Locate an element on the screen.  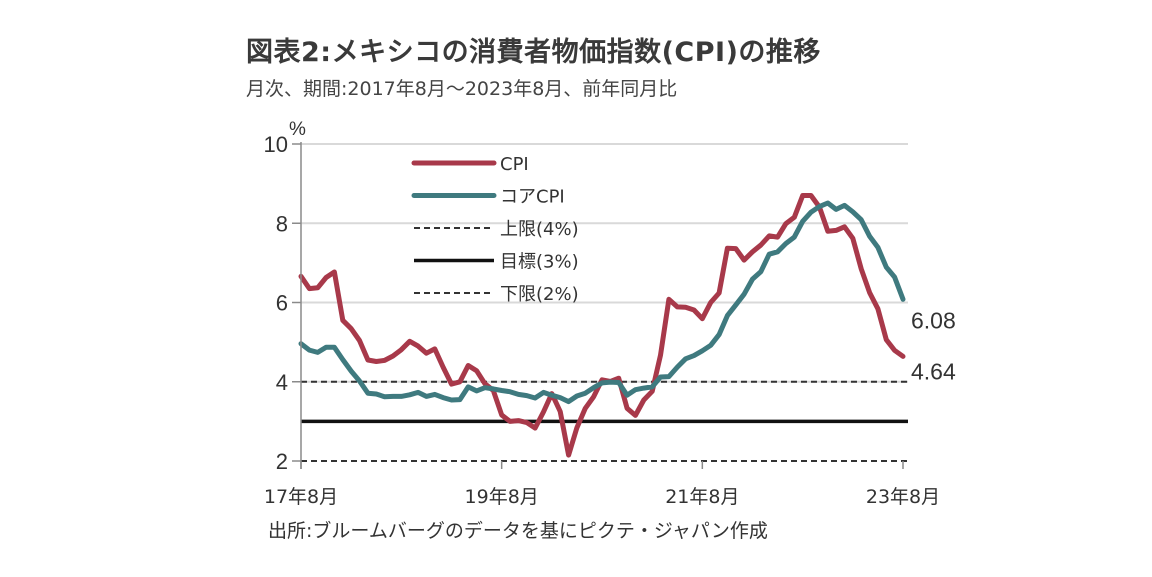
legend-label: 上限(4%) is located at coordinates (539, 229).